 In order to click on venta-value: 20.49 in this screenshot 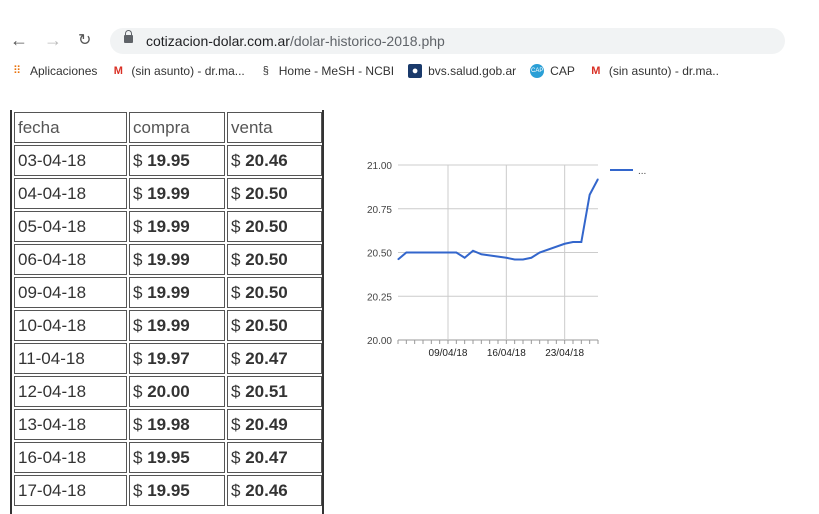, I will do `click(266, 424)`.